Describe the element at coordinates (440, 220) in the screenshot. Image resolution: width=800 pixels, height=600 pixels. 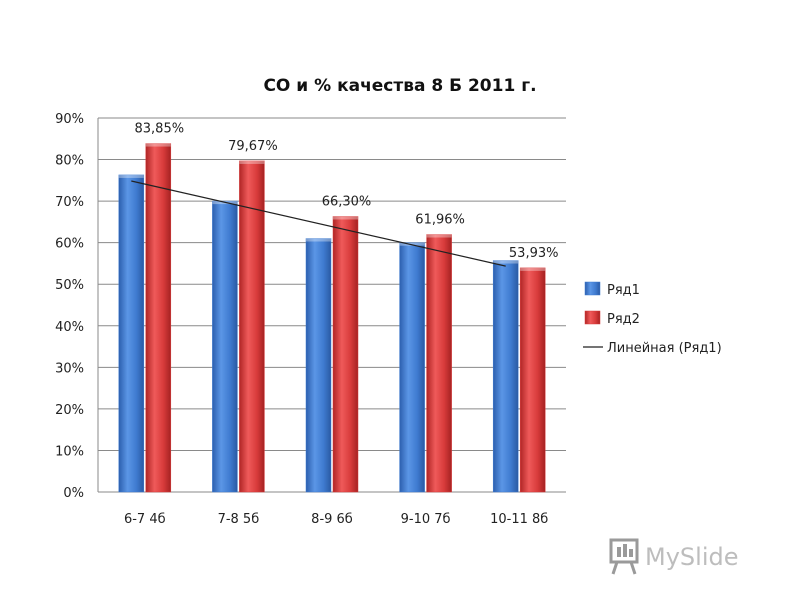
I see `data-label: 61,96%` at that location.